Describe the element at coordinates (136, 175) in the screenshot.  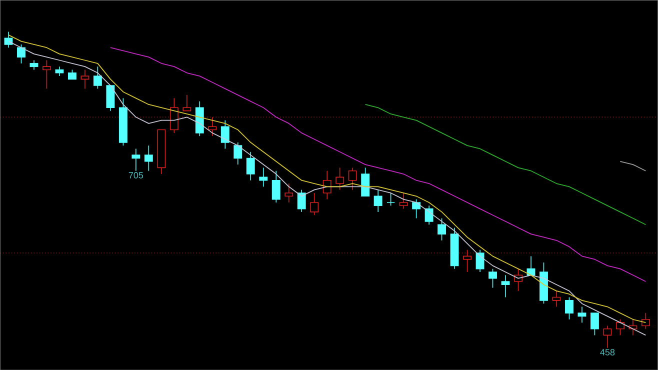
I see `annotation: 705` at that location.